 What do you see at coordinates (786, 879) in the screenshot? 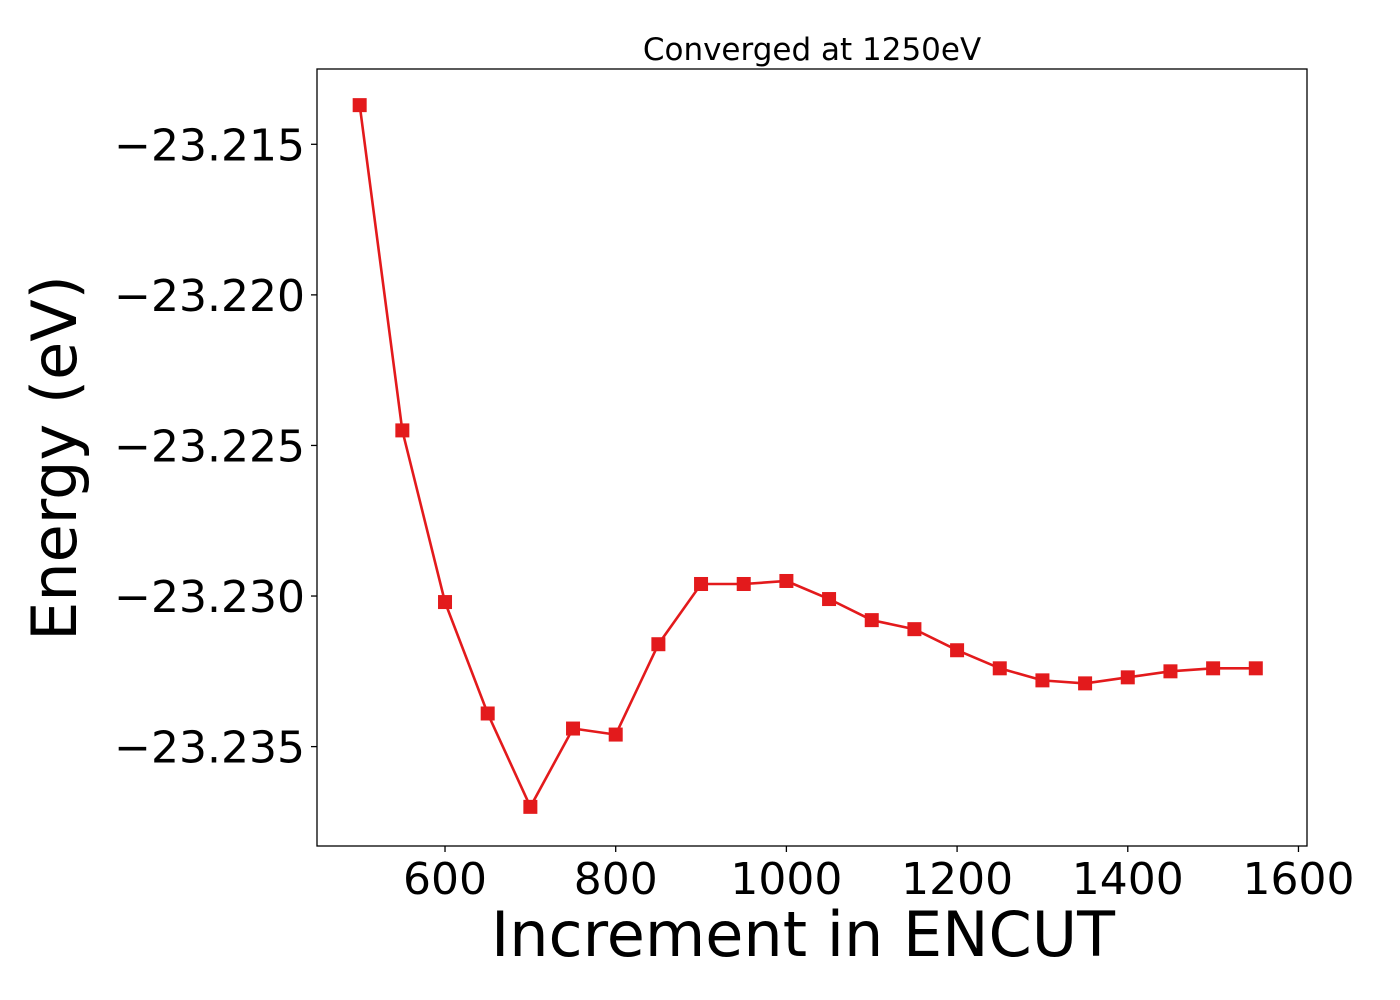
I see `x-tick-label: 1000` at bounding box center [786, 879].